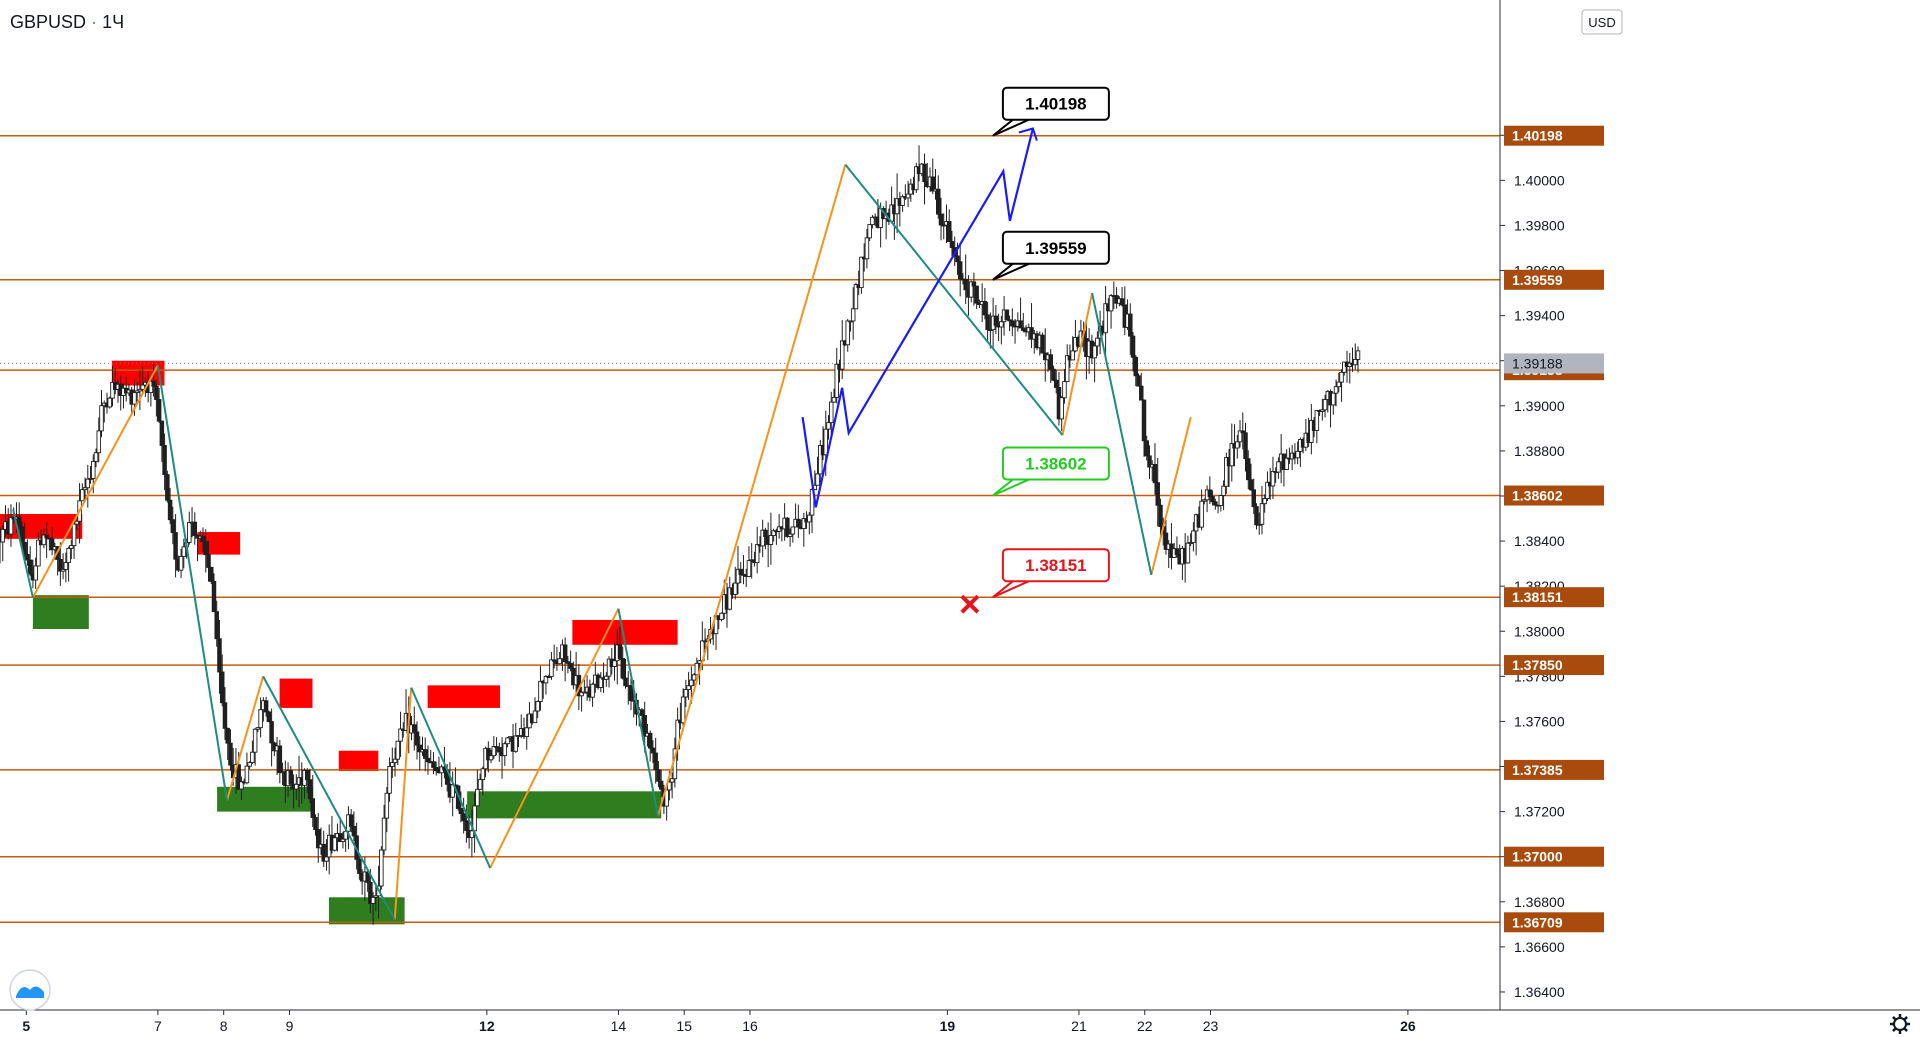  Describe the element at coordinates (1051, 255) in the screenshot. I see `callout-black: 1.39559` at that location.